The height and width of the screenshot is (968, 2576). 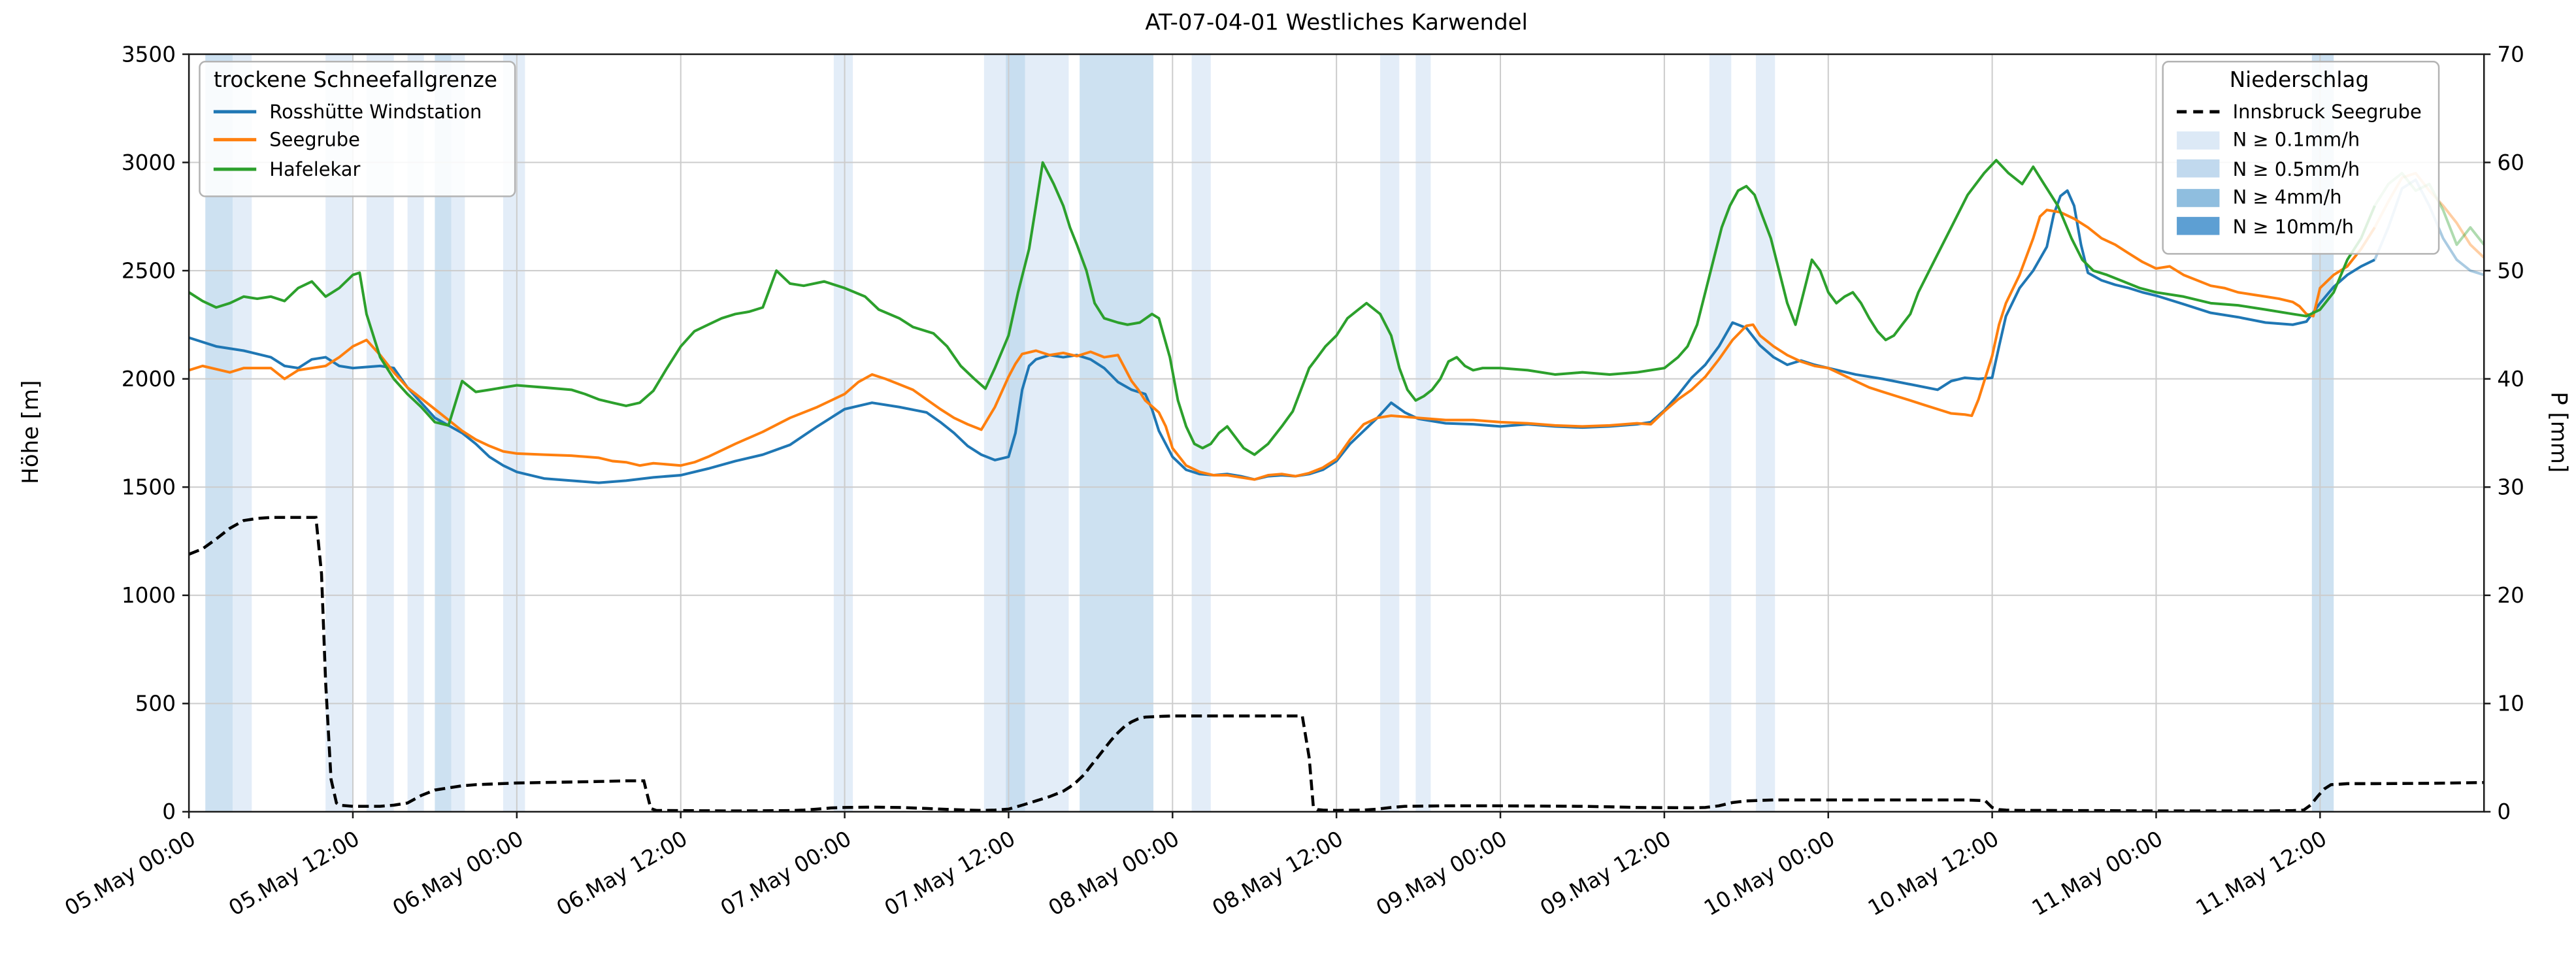 I want to click on y-tick-label-left: 1500, so click(x=149, y=487).